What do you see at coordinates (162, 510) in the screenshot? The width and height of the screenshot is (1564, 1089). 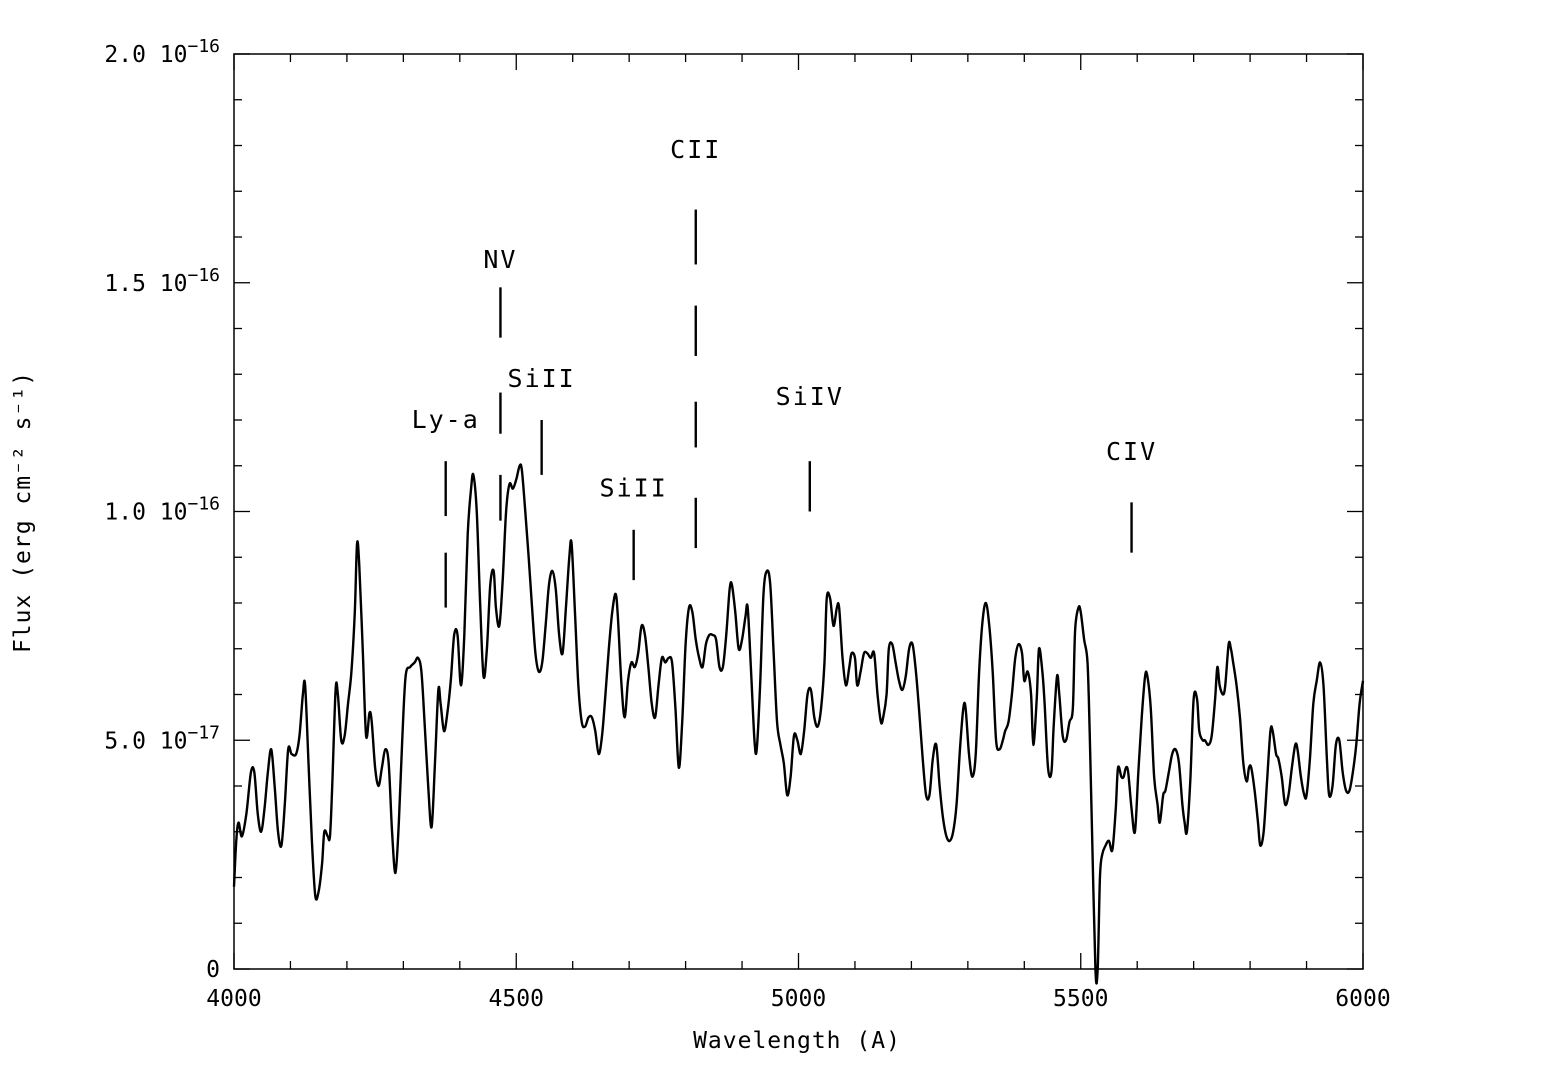 I see `y-tick-label: 1.0 10−16` at bounding box center [162, 510].